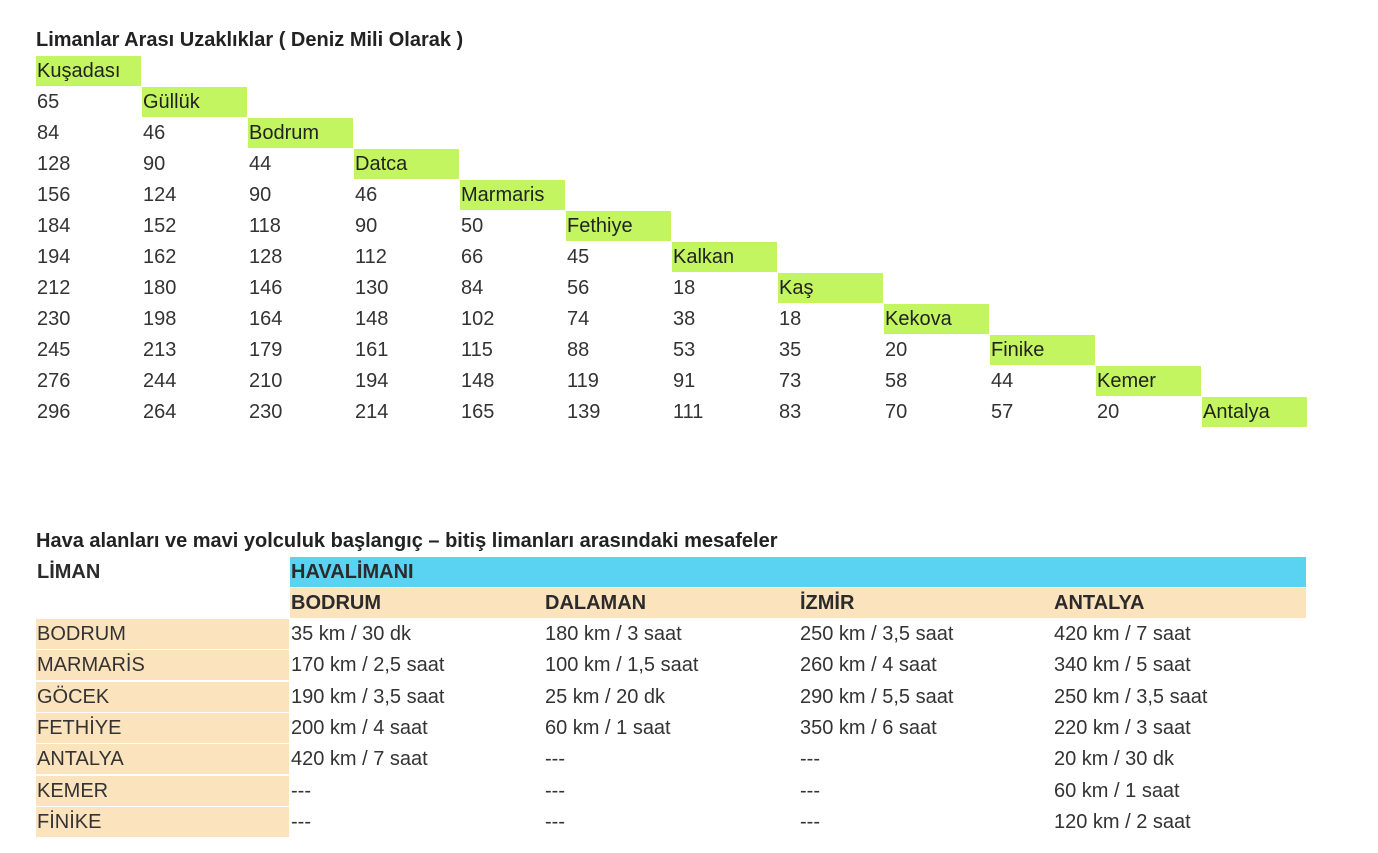 This screenshot has height=853, width=1378. Describe the element at coordinates (1254, 412) in the screenshot. I see `port-name-label: Antalya` at that location.